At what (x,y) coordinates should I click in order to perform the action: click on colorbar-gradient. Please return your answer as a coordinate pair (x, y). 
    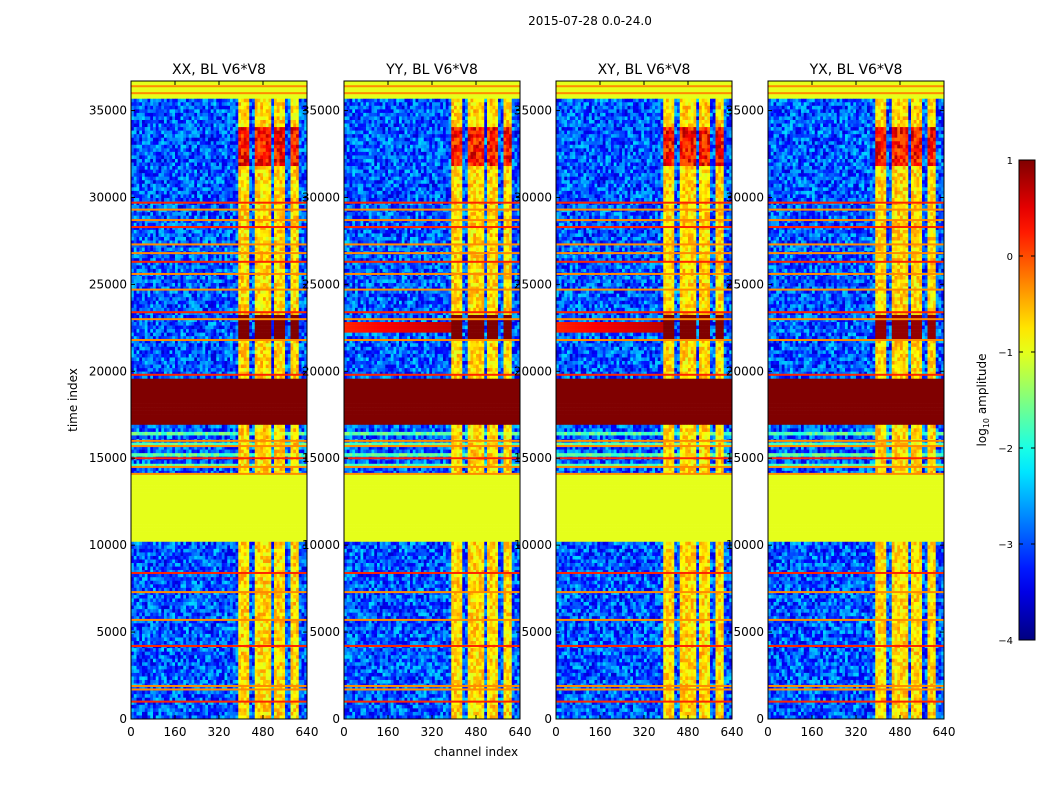
    Looking at the image, I should click on (1027, 400).